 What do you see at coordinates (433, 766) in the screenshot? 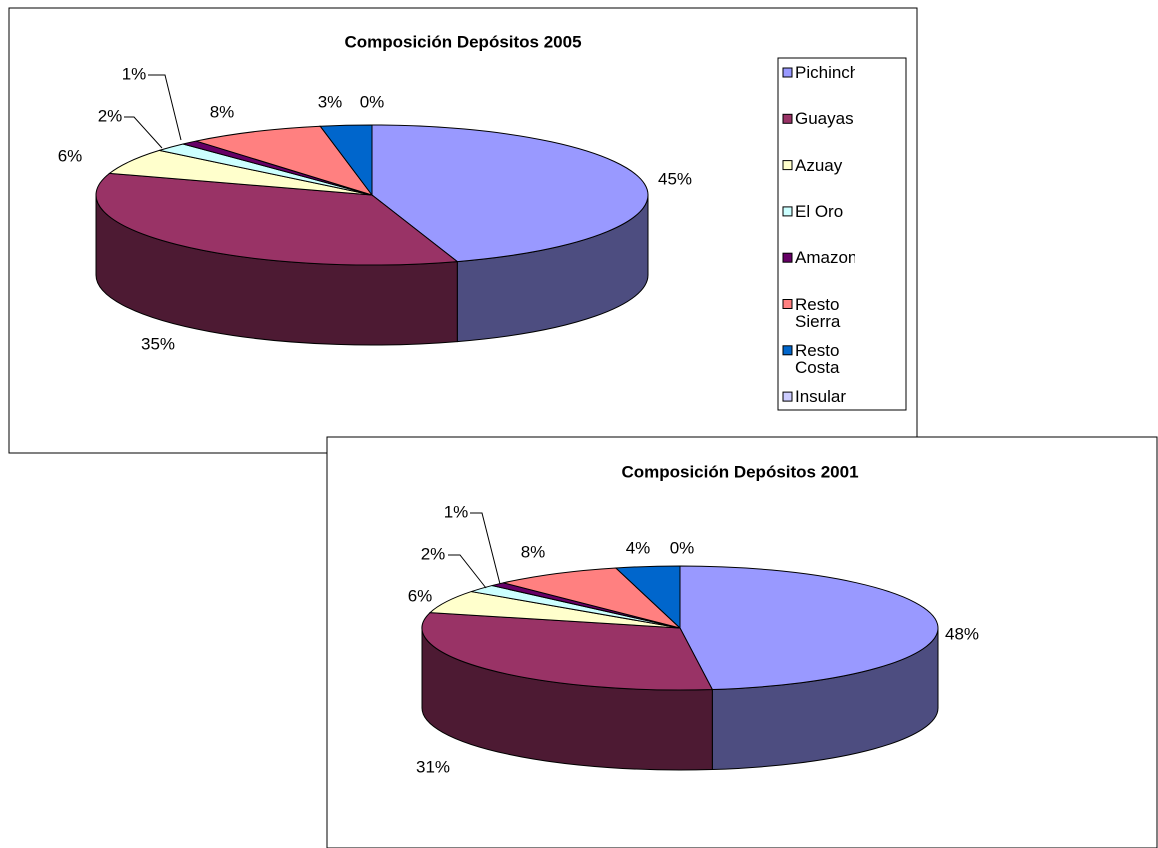
I see `data-label: 31%` at bounding box center [433, 766].